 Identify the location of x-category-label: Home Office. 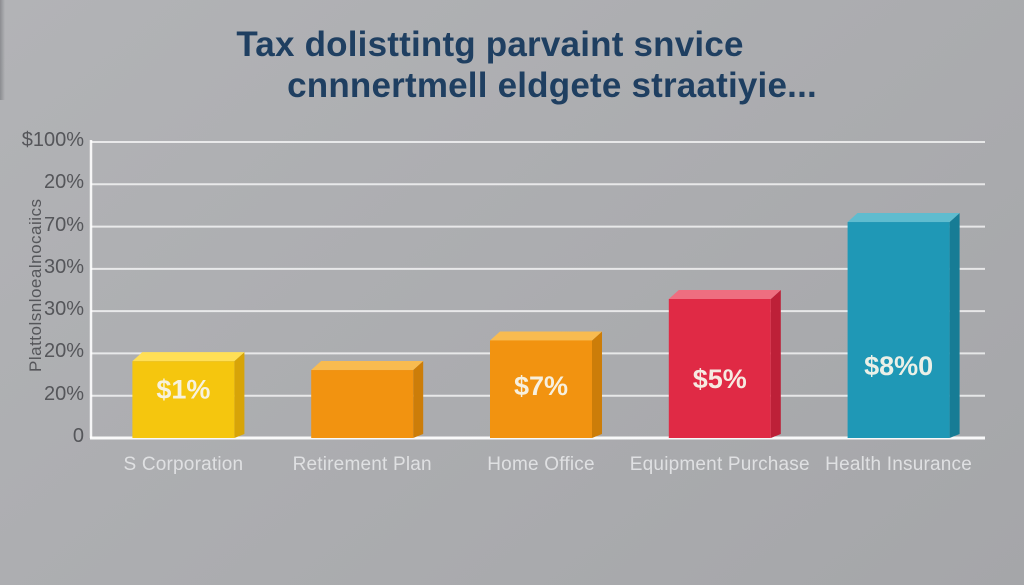
(541, 464).